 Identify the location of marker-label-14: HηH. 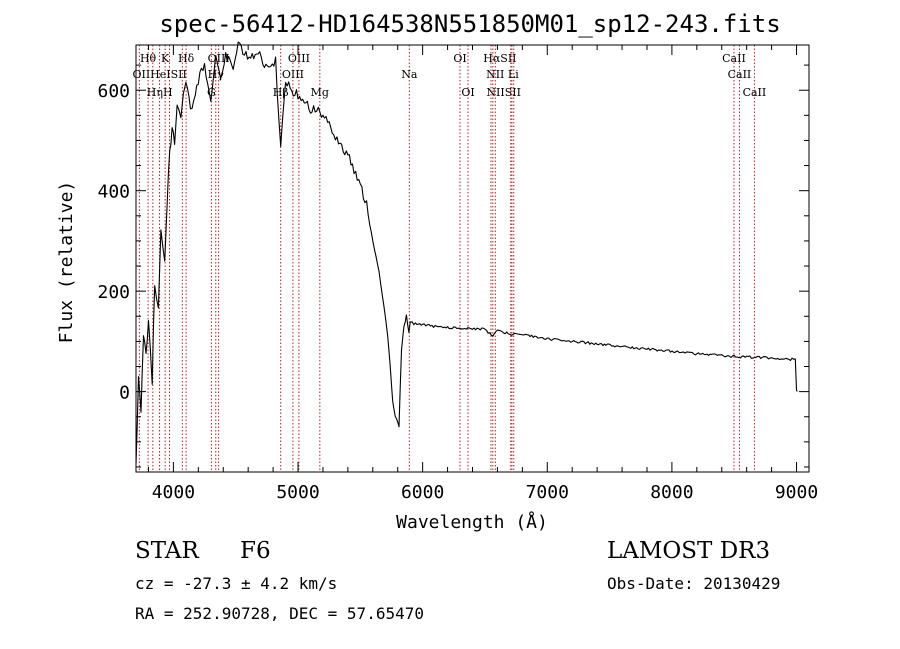
(160, 92).